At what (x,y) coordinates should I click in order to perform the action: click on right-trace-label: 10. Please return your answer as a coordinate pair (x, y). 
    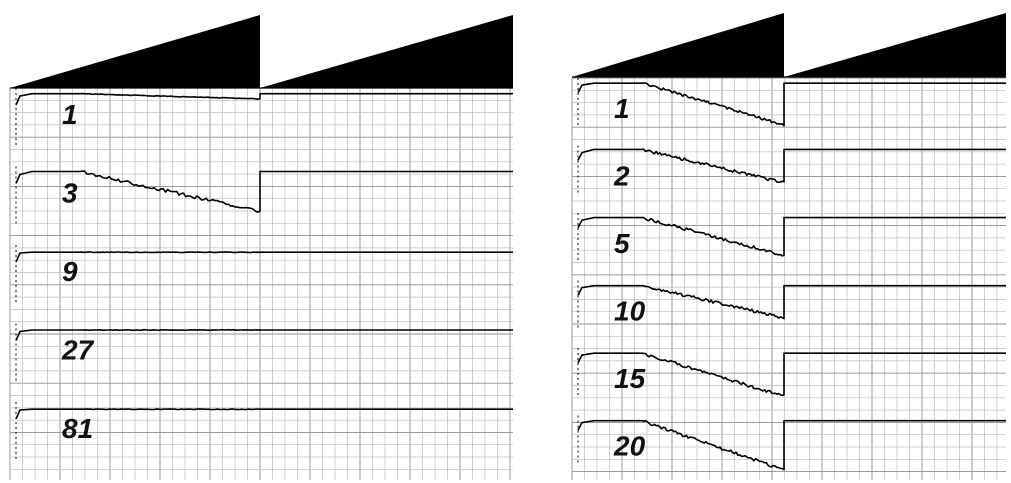
    Looking at the image, I should click on (630, 311).